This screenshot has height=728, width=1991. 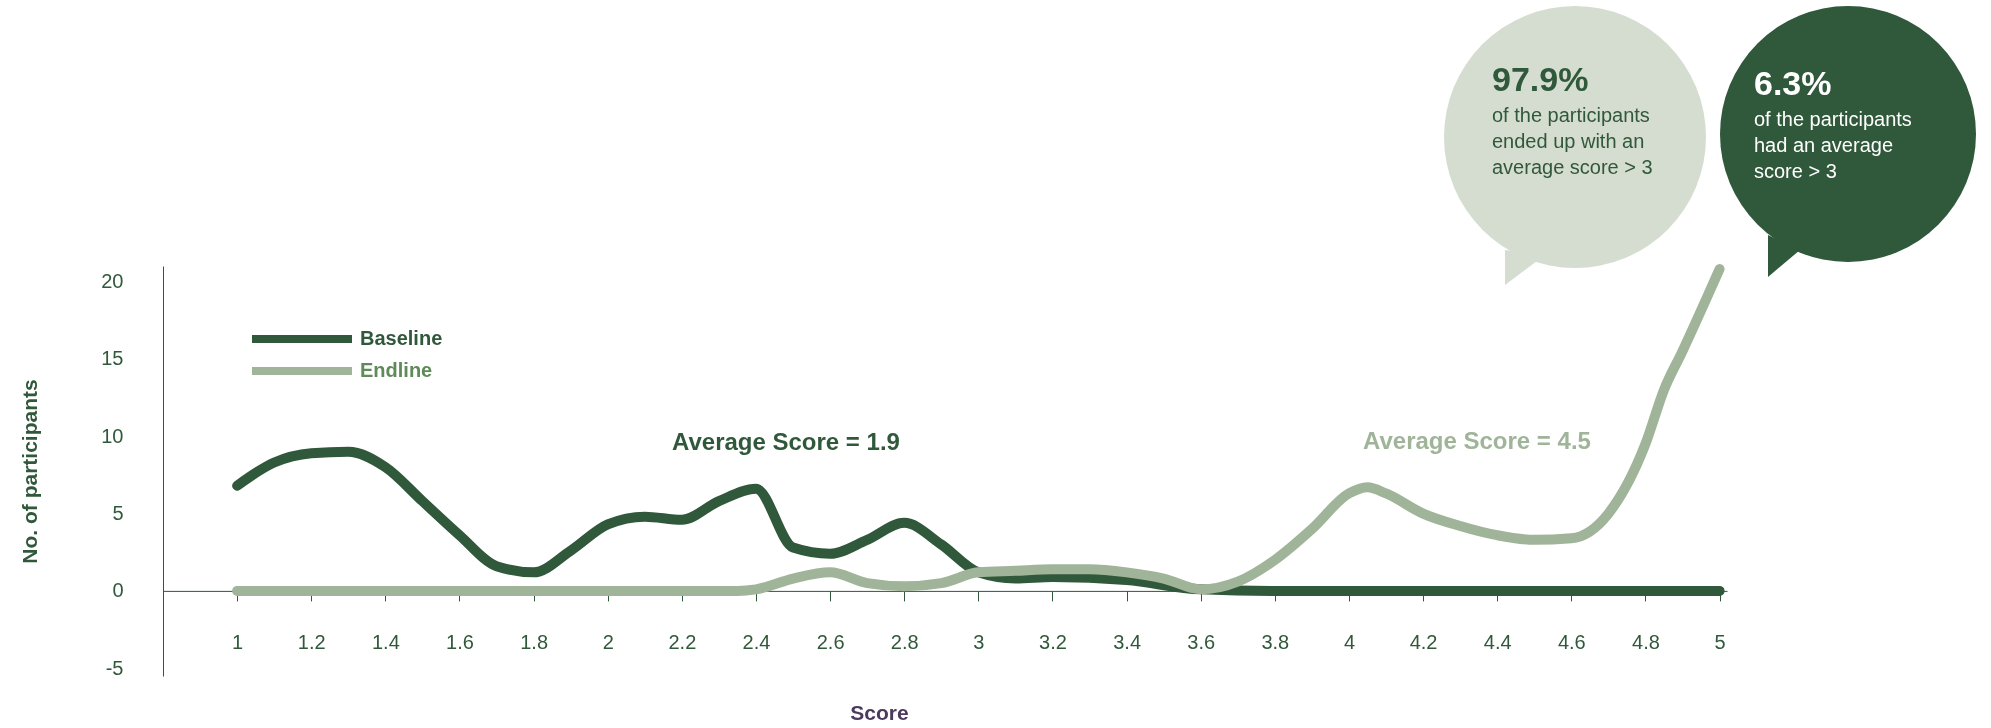 I want to click on y-tick-label: 20, so click(x=112, y=280).